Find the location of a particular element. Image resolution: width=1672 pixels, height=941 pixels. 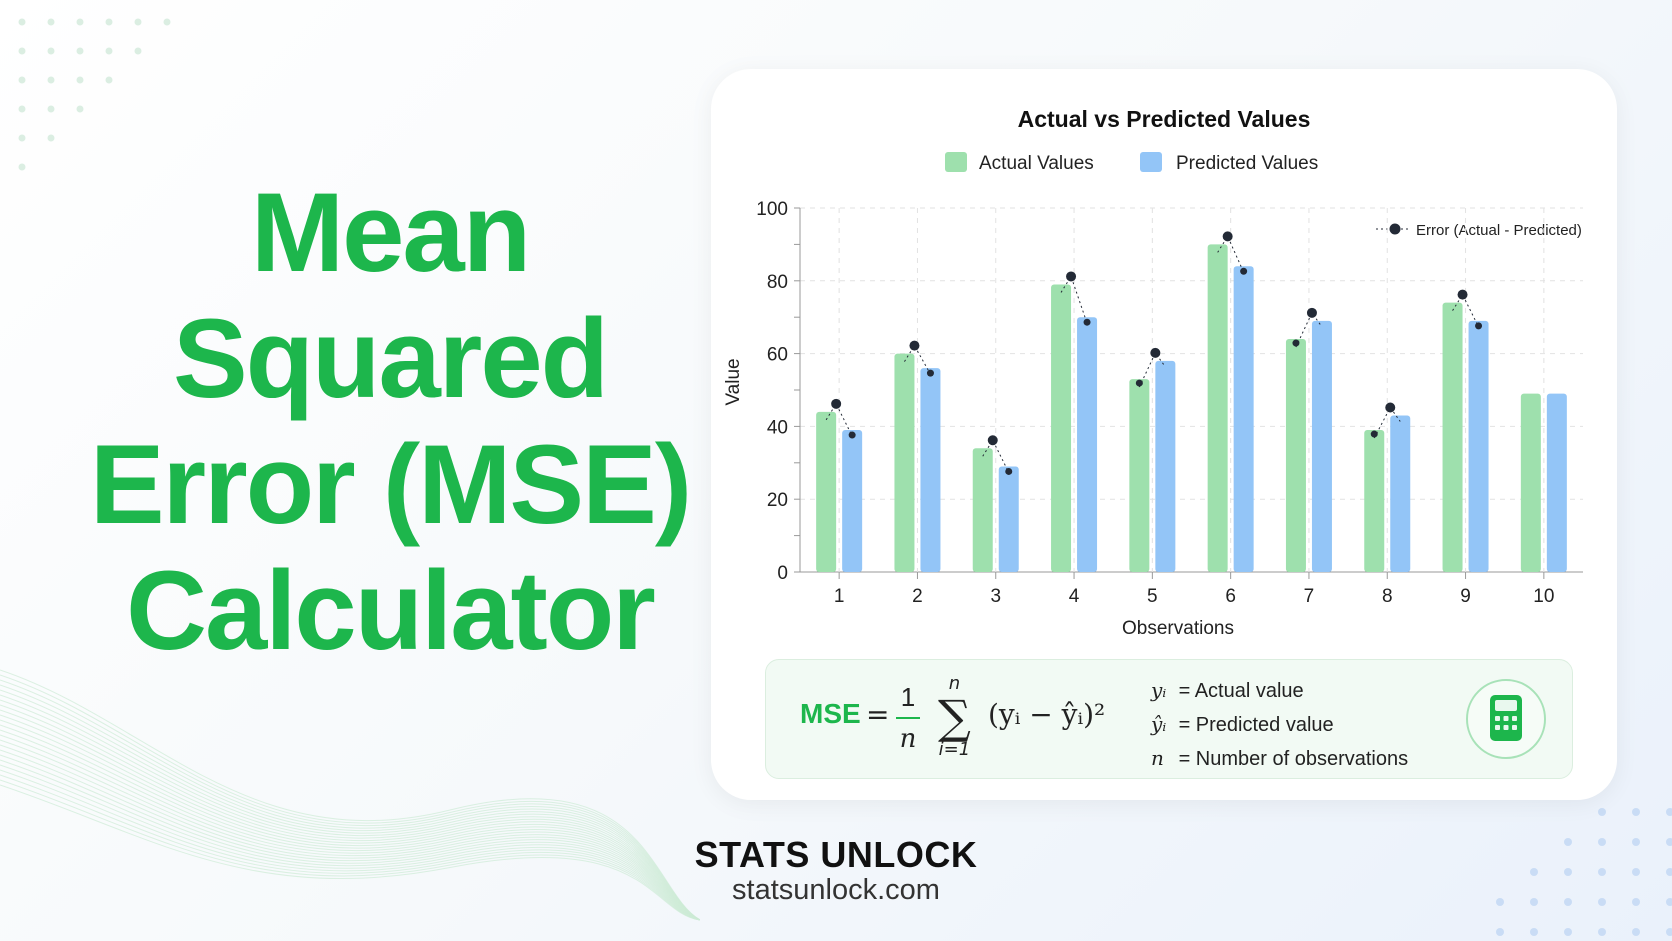

sum-upper: n is located at coordinates (954, 683).